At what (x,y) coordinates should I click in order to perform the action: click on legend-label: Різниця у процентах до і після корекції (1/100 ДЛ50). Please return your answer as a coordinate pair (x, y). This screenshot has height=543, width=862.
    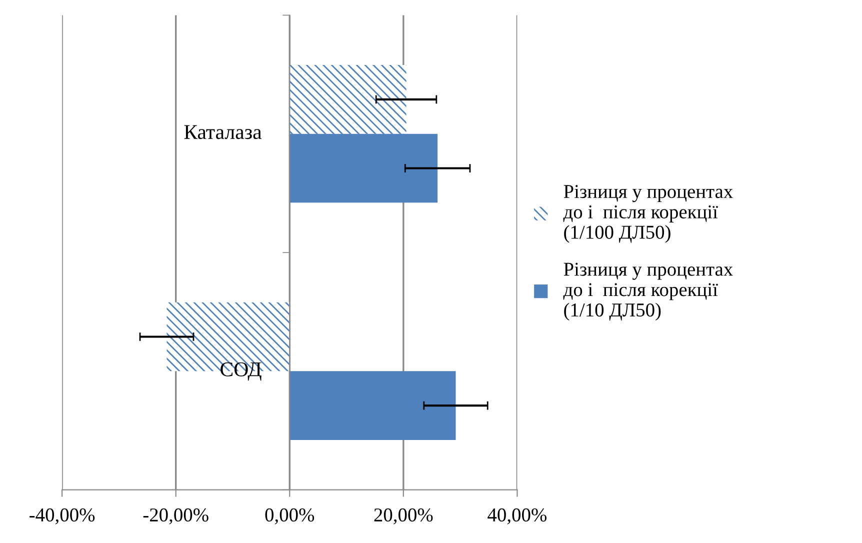
    Looking at the image, I should click on (648, 214).